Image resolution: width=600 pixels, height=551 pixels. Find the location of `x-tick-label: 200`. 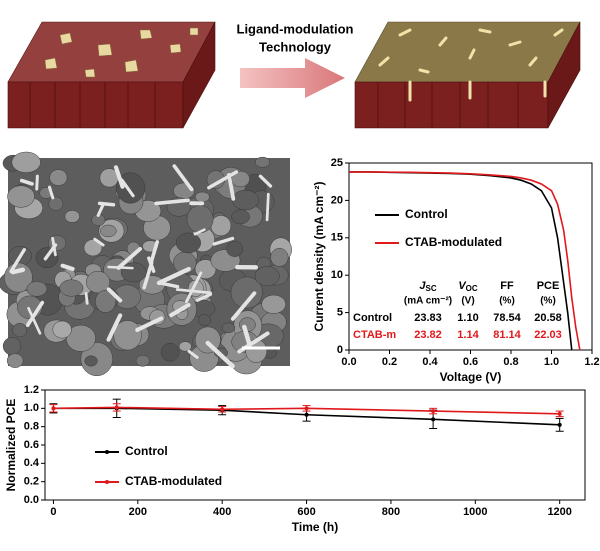

x-tick-label: 200 is located at coordinates (138, 512).